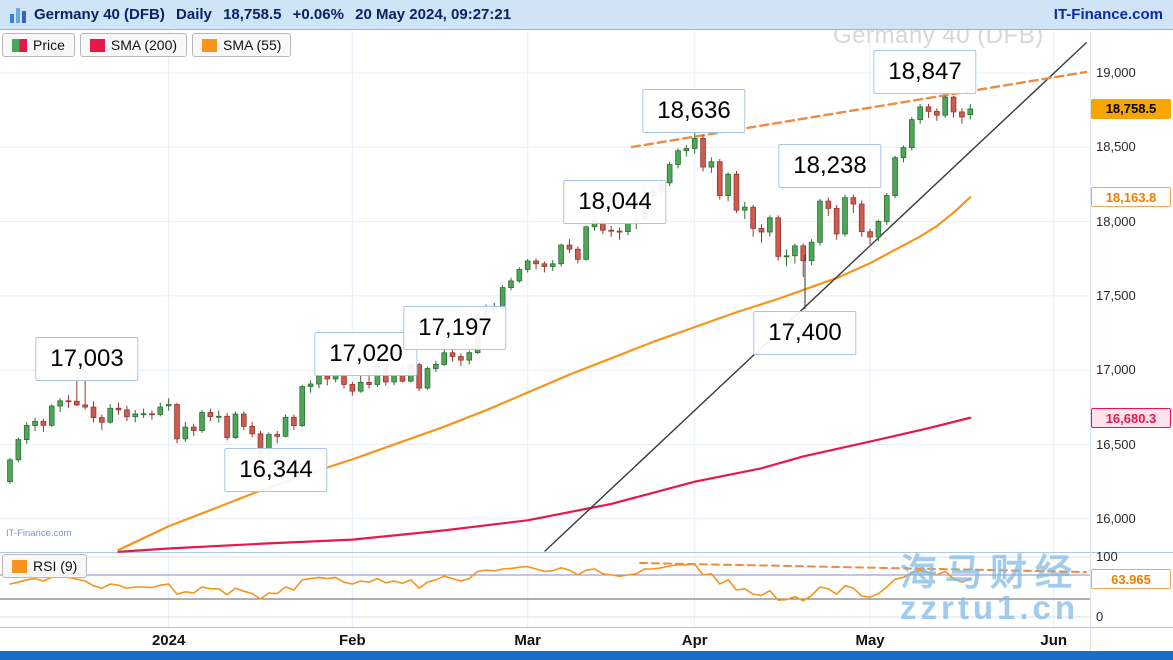 This screenshot has width=1173, height=660. I want to click on price-annotation: 17,020, so click(366, 354).